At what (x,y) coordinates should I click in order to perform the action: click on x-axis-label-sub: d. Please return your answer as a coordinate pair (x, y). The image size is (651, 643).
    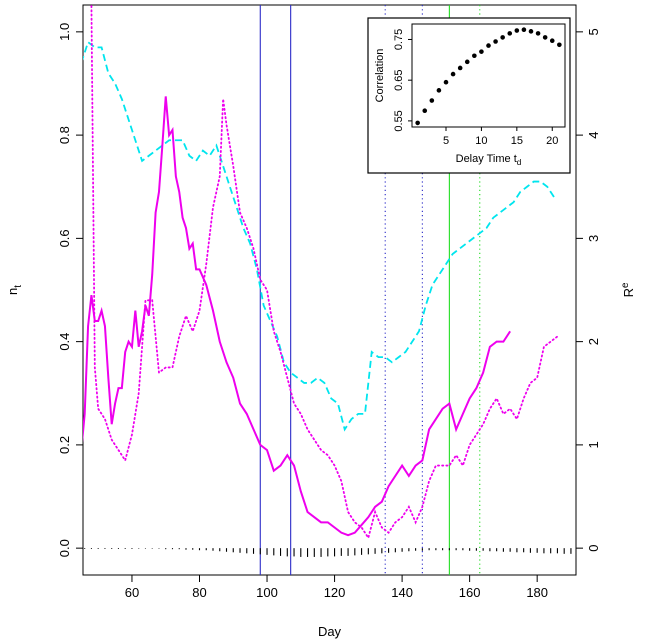
    Looking at the image, I should click on (519, 162).